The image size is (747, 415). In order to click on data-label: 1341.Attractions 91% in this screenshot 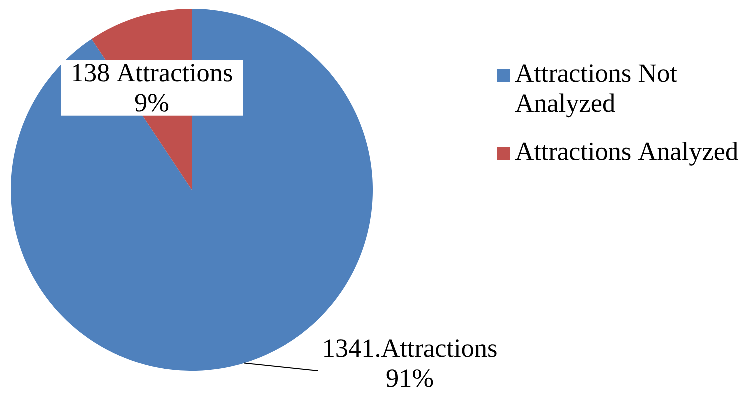, I will do `click(410, 364)`.